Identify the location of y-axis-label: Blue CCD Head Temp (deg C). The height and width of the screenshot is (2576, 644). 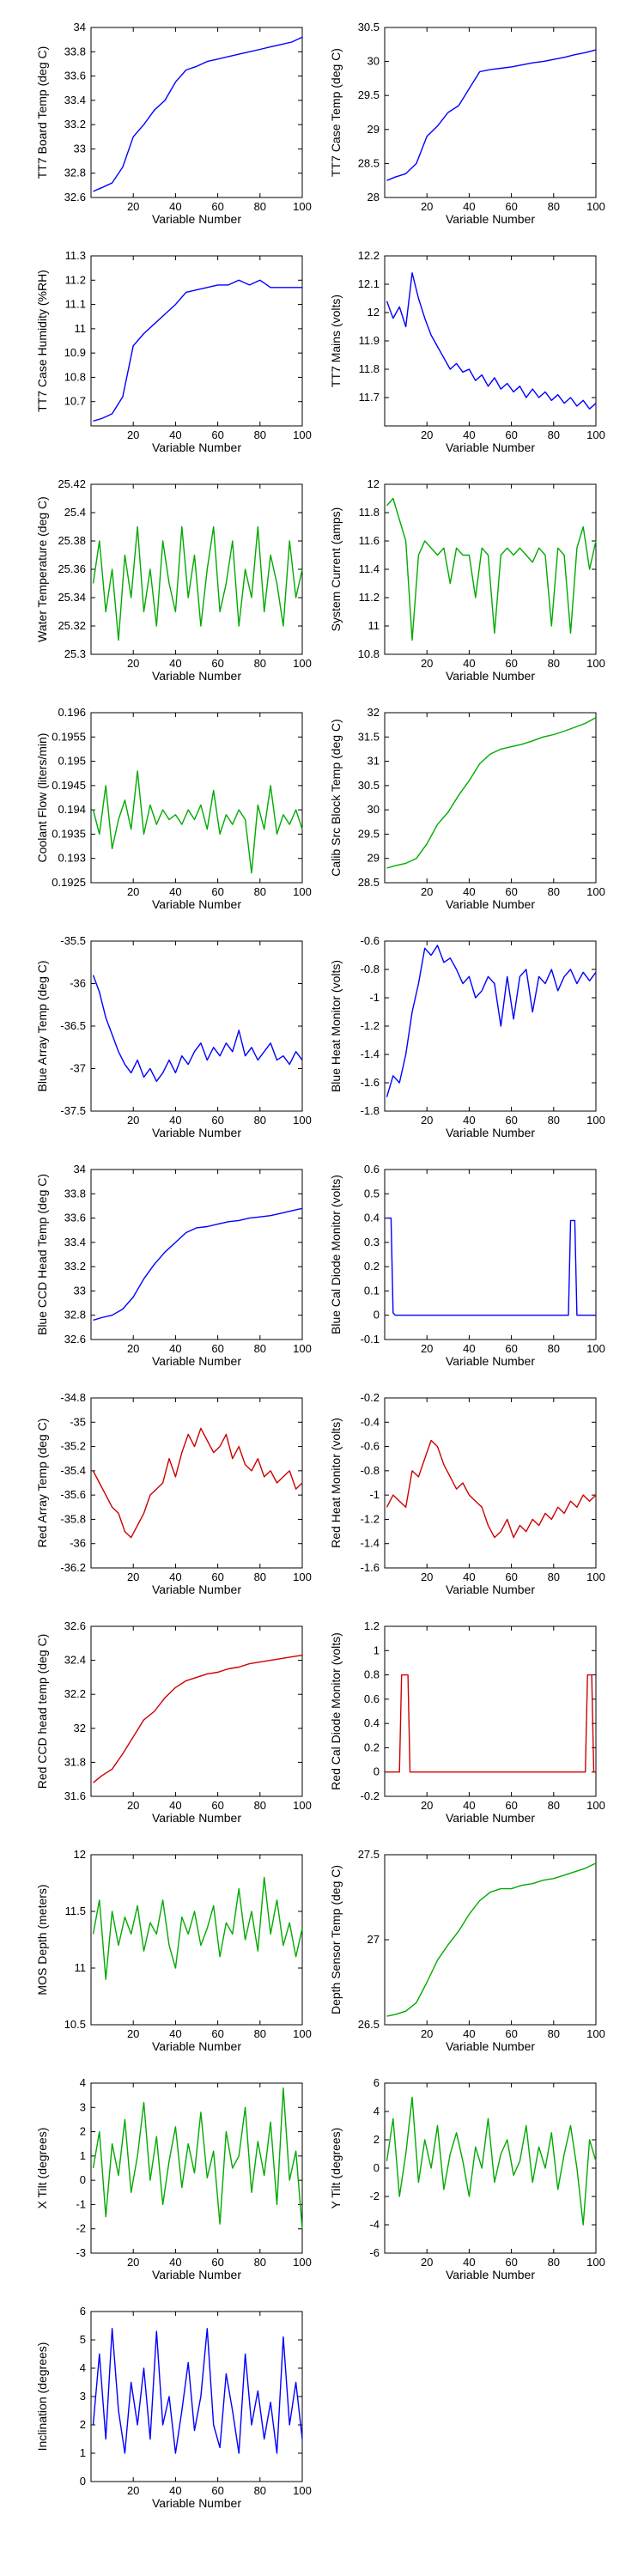
(42, 1254).